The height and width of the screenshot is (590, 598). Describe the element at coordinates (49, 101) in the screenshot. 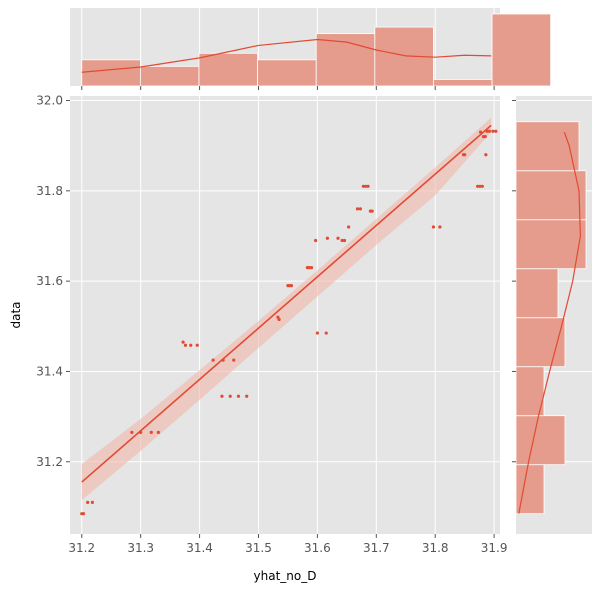

I see `y-tick-label: 32.0` at that location.